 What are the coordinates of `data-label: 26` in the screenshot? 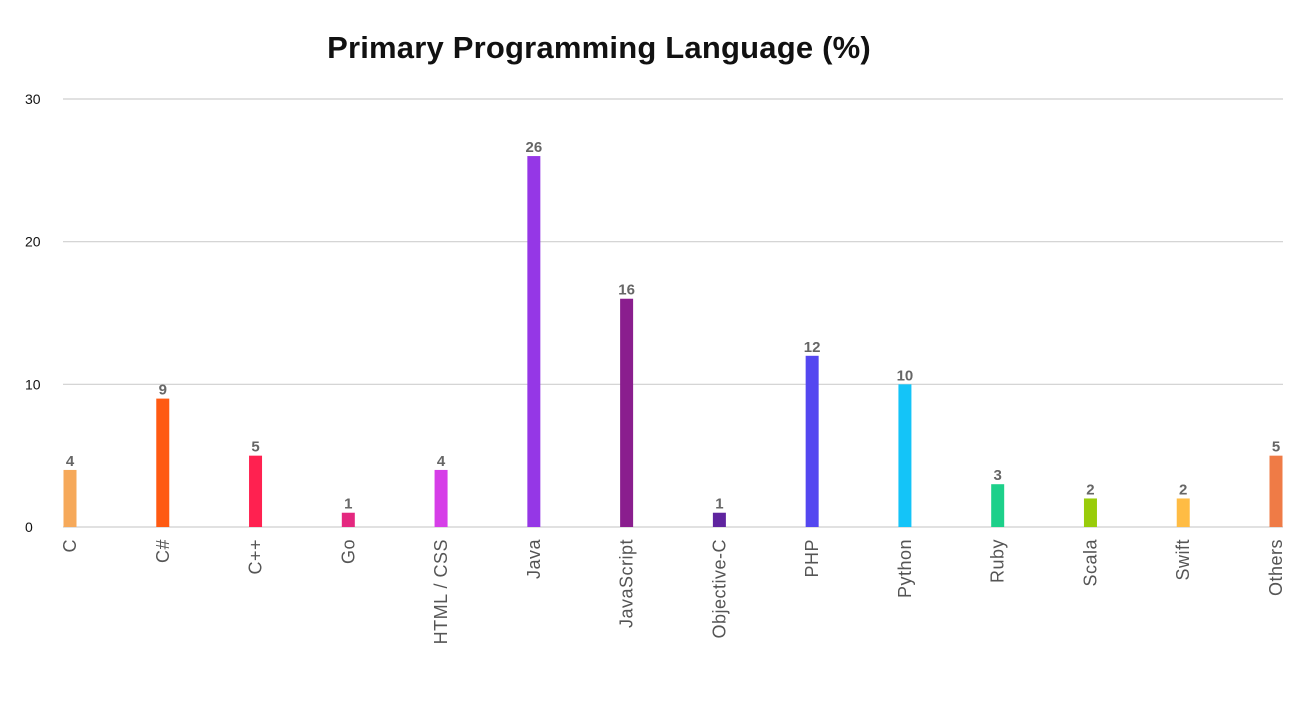 It's located at (534, 147).